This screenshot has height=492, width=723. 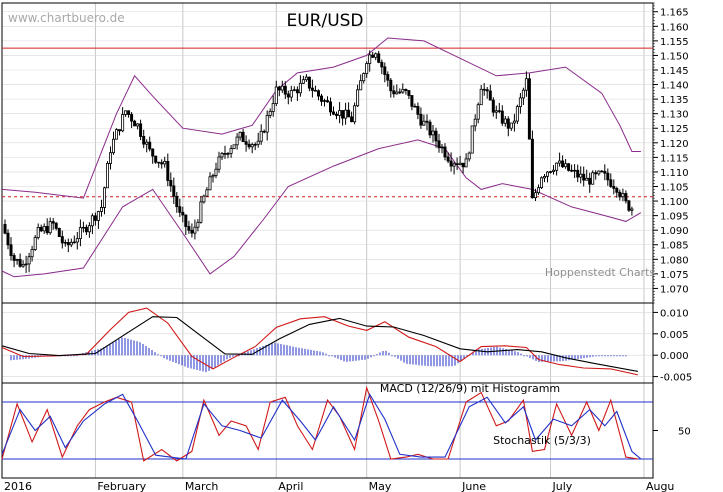 I want to click on stoch-panel, so click(x=327, y=423).